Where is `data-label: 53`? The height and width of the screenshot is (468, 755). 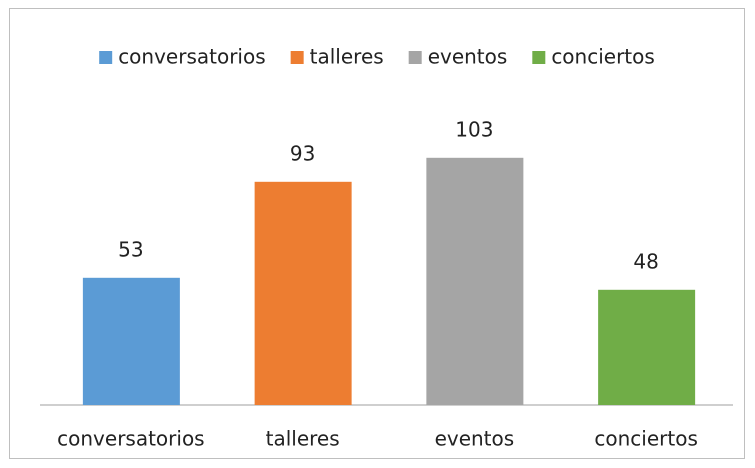 data-label: 53 is located at coordinates (130, 249).